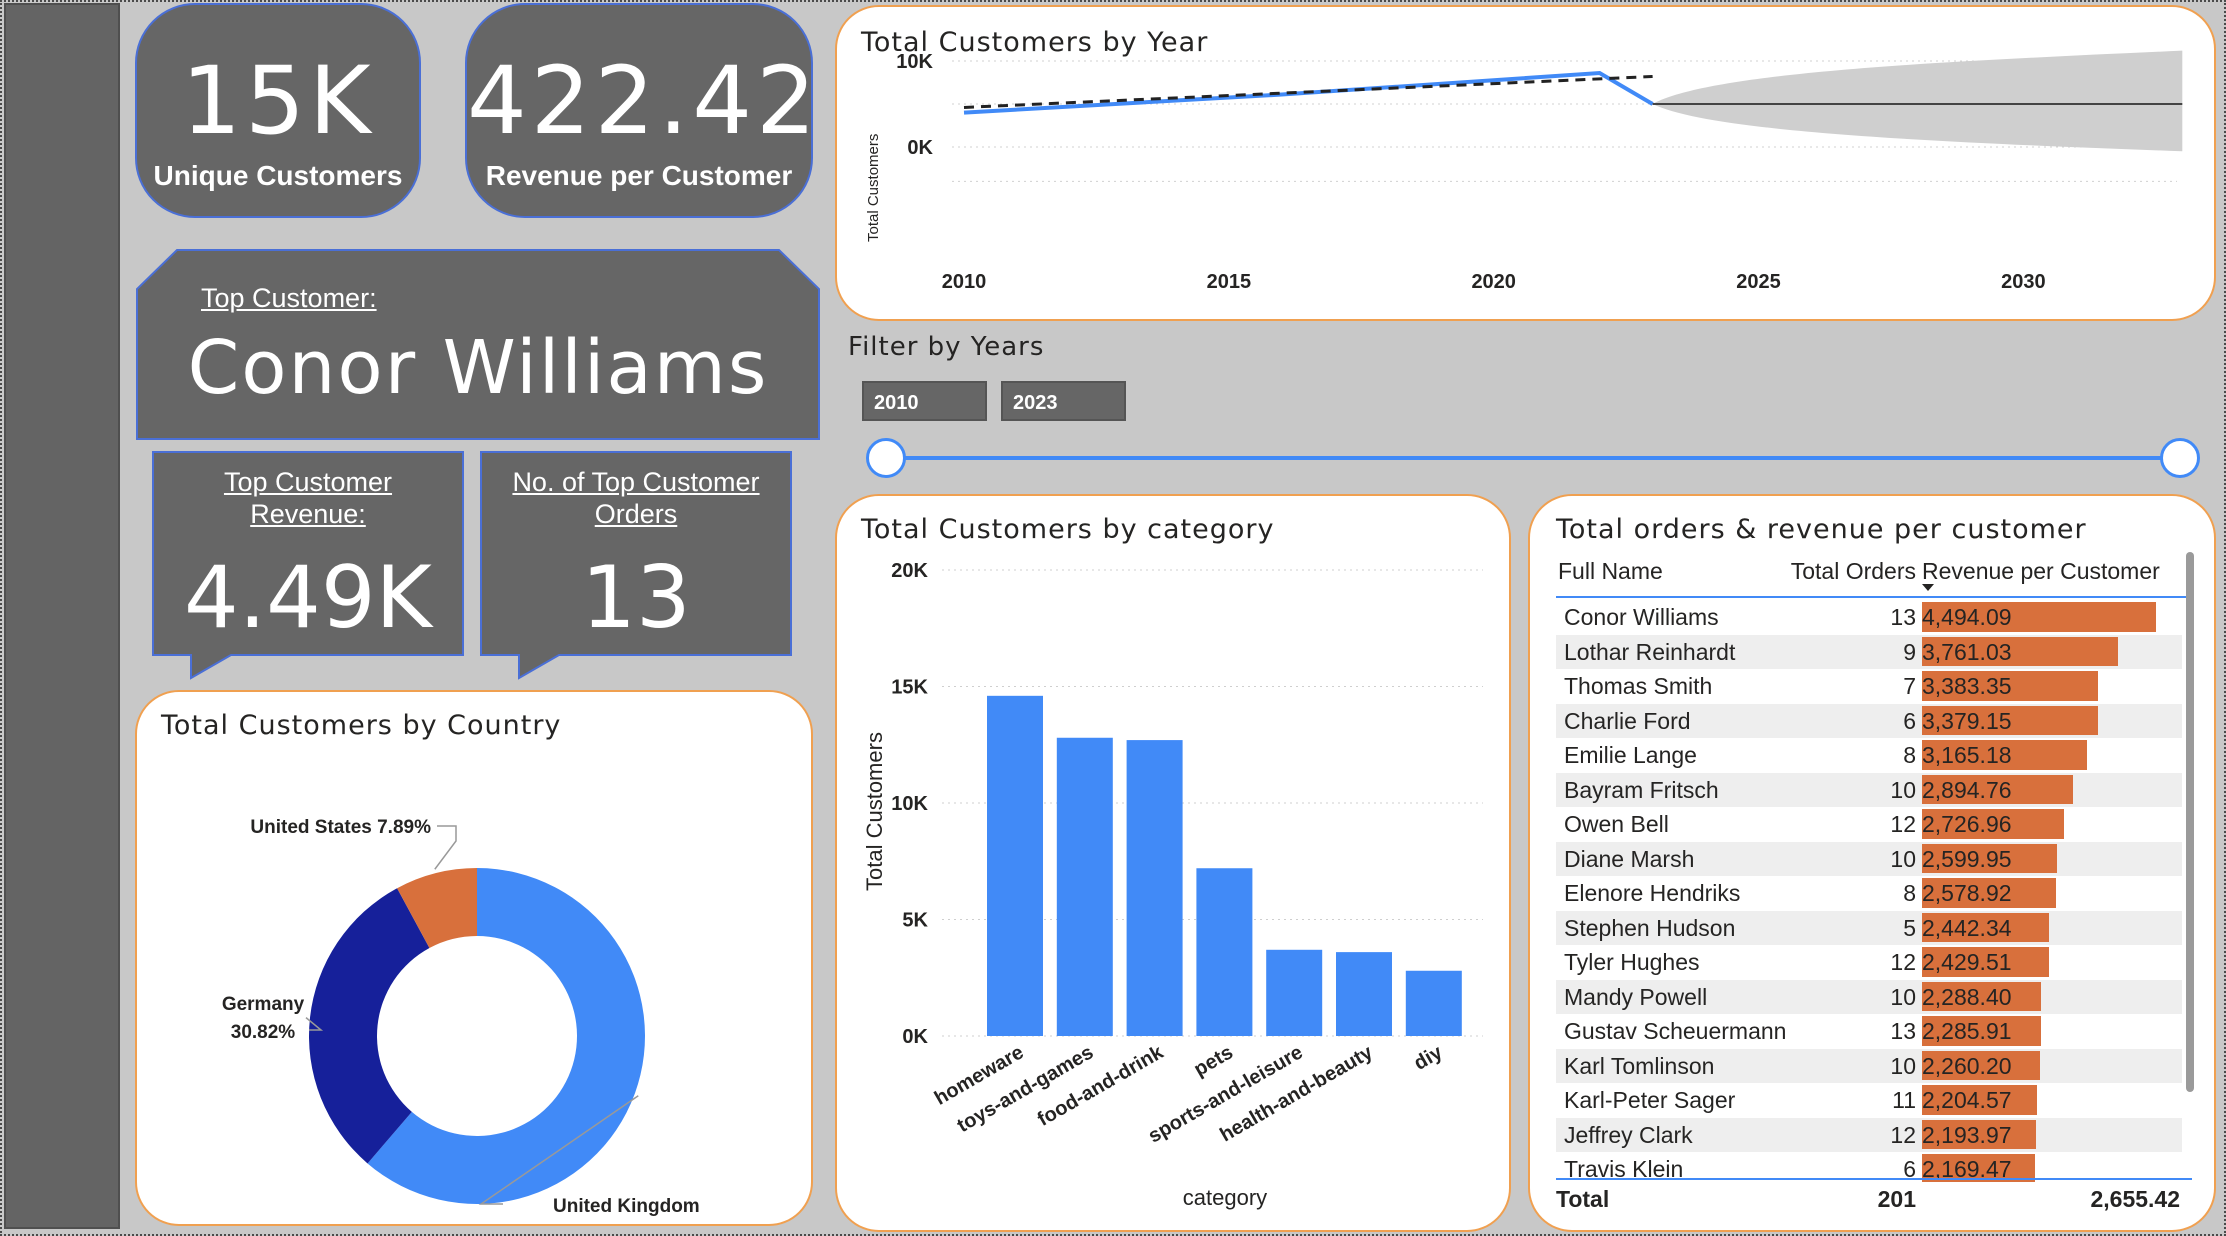 The image size is (2226, 1236). Describe the element at coordinates (1967, 1134) in the screenshot. I see `revenue-cell: 2,193.97` at that location.